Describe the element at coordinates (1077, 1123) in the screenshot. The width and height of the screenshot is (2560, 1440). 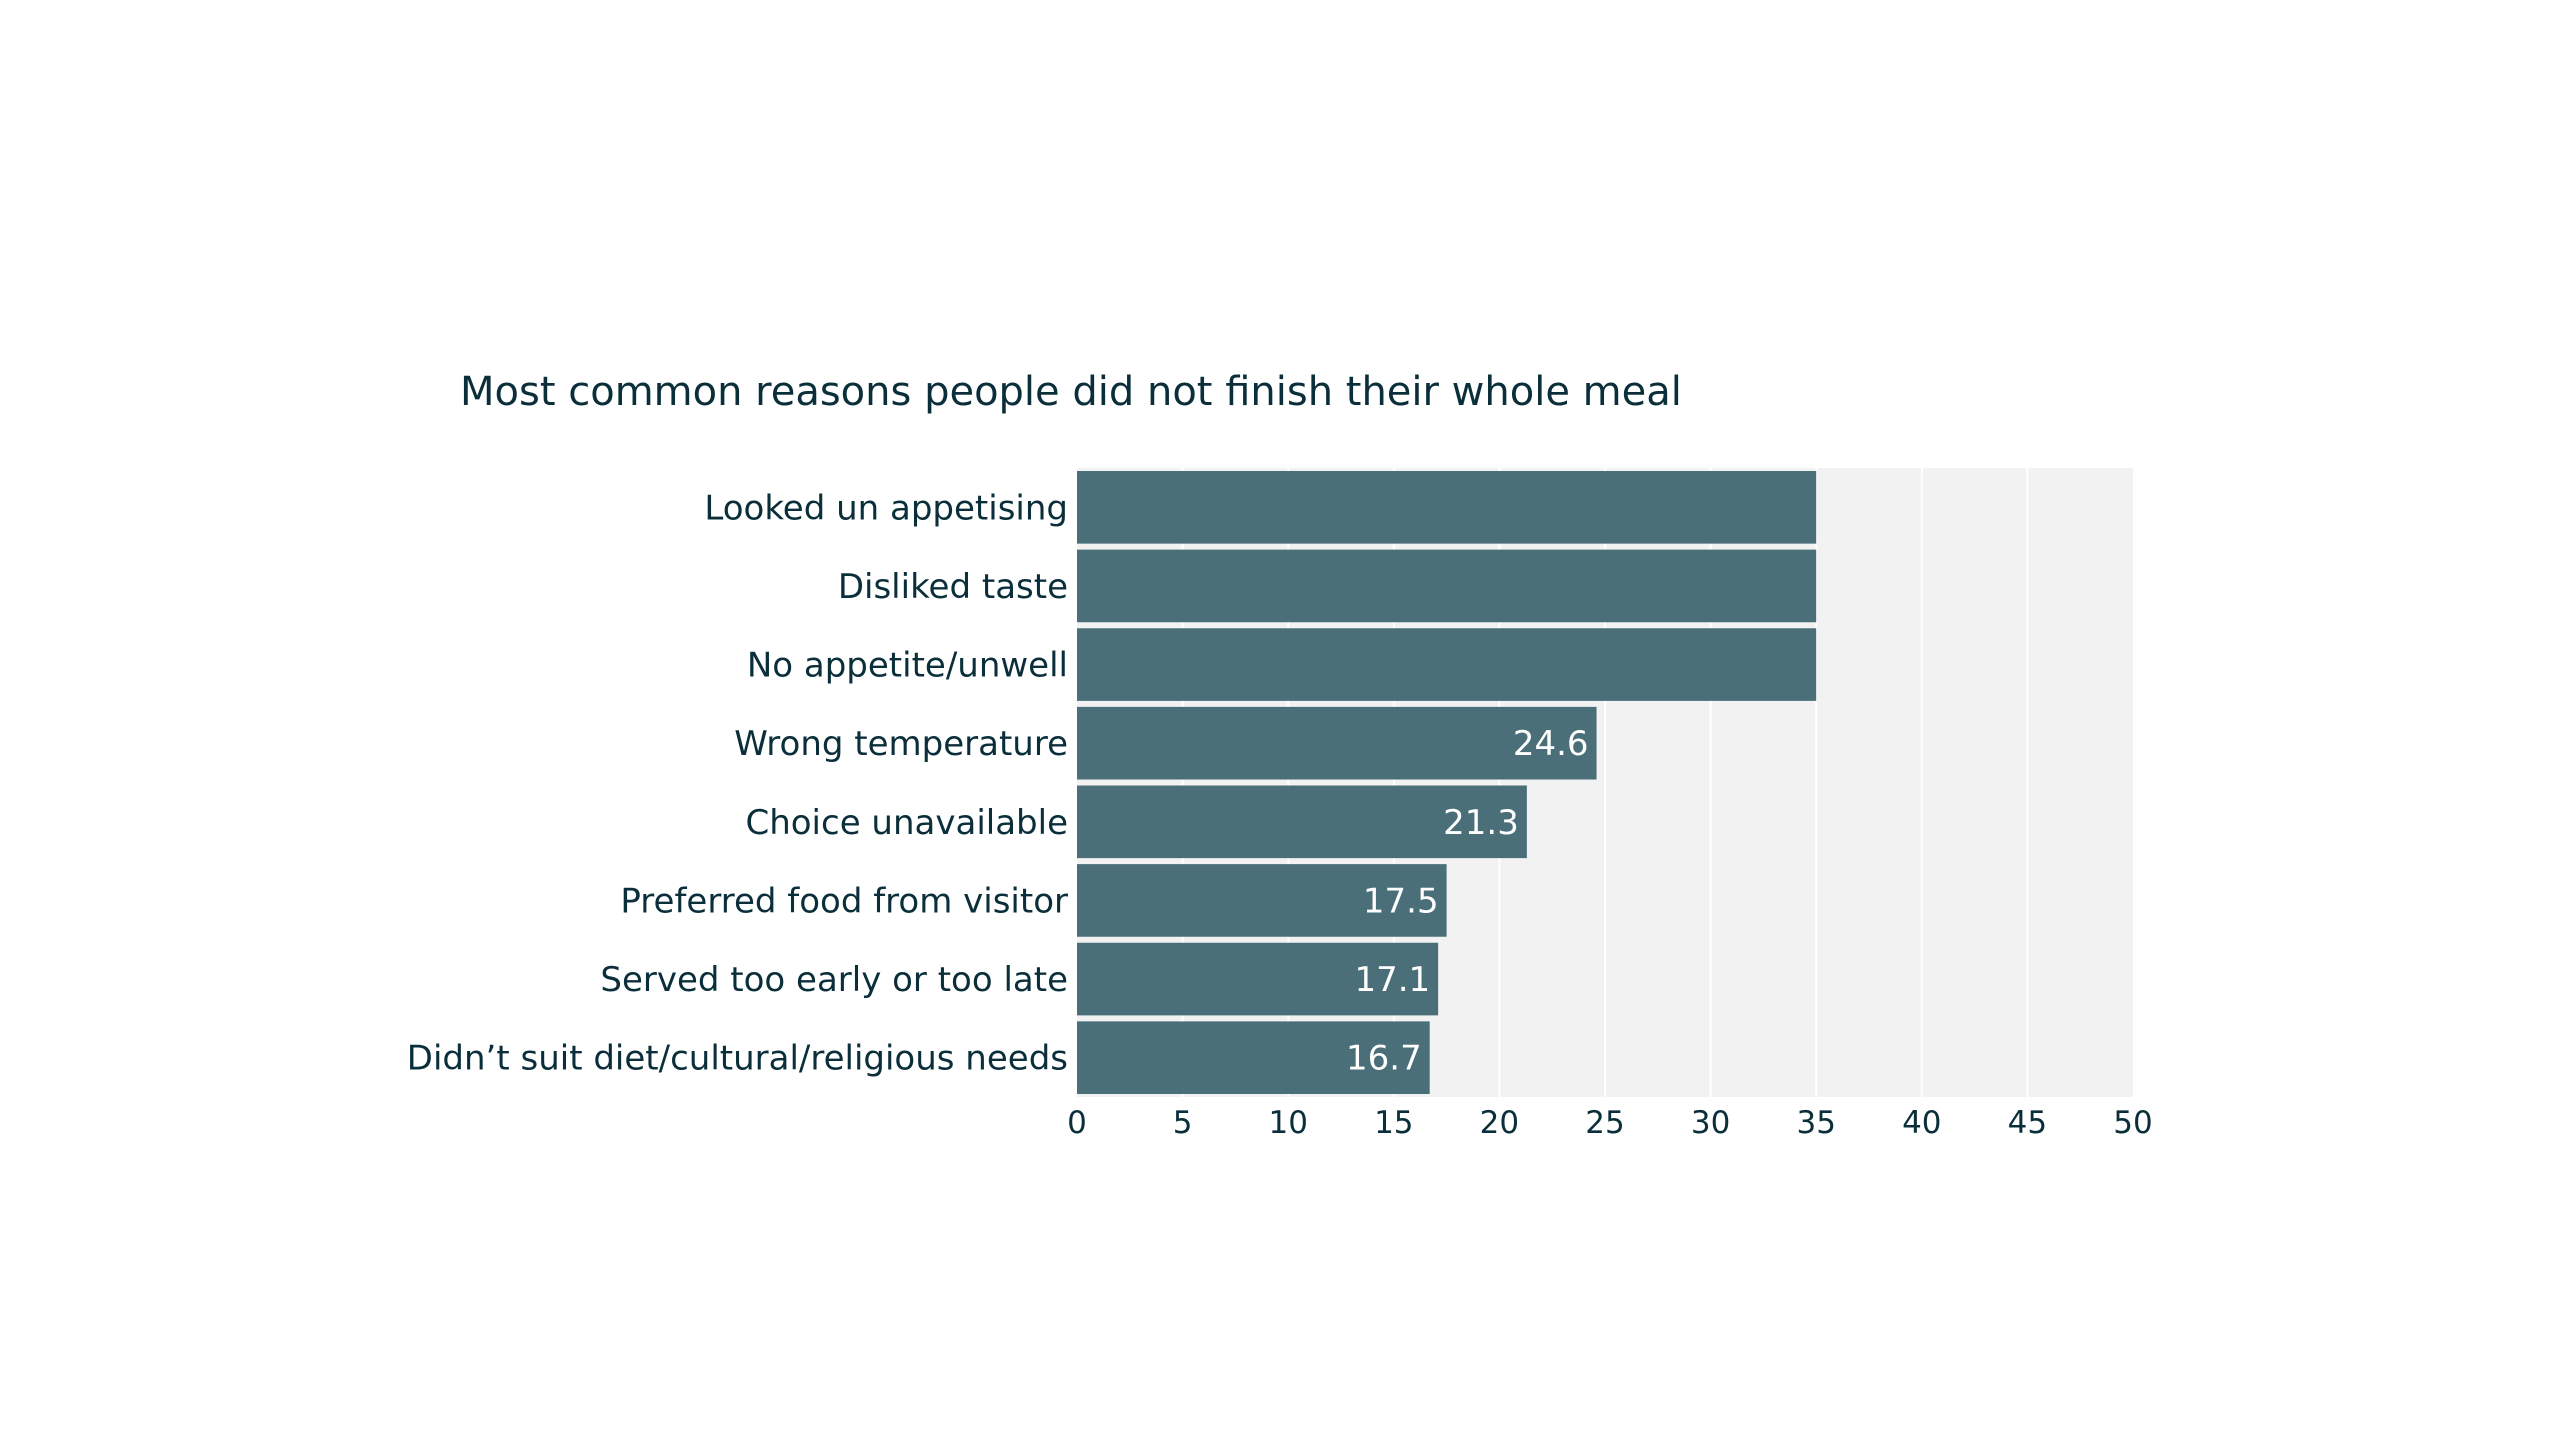
I see `x-tick-label: 0` at that location.